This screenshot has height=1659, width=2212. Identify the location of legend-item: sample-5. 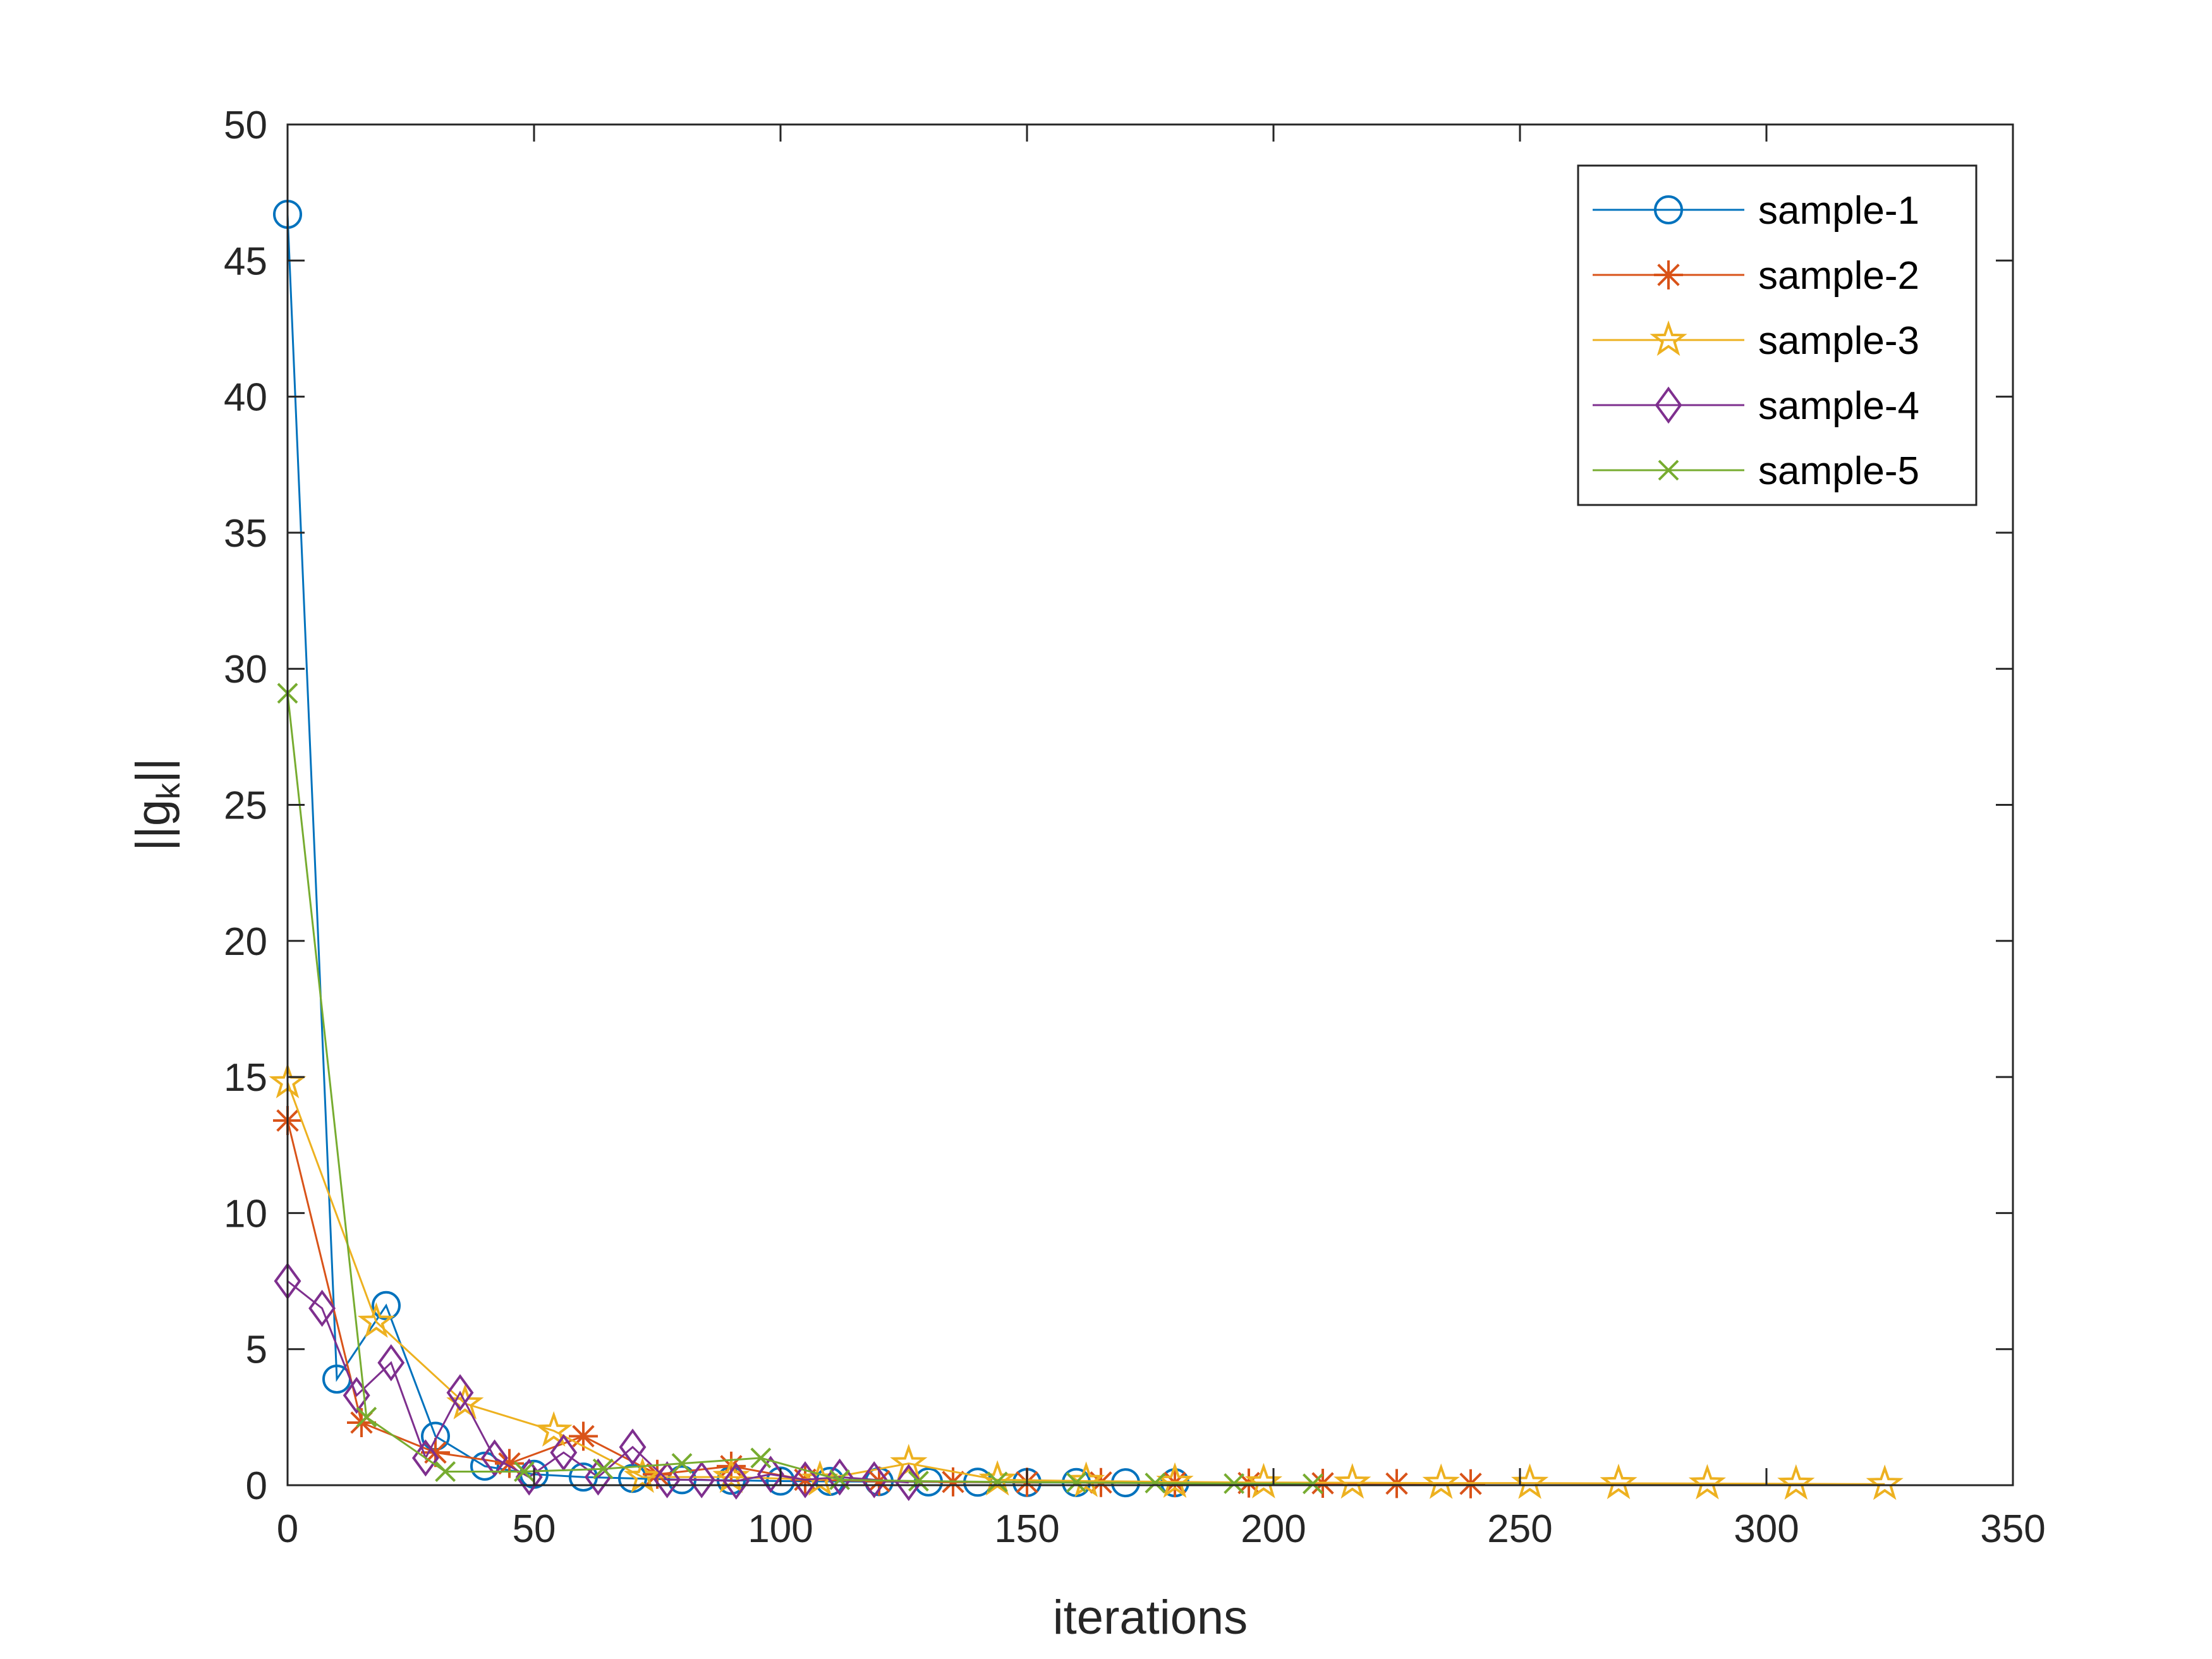
(1756, 471).